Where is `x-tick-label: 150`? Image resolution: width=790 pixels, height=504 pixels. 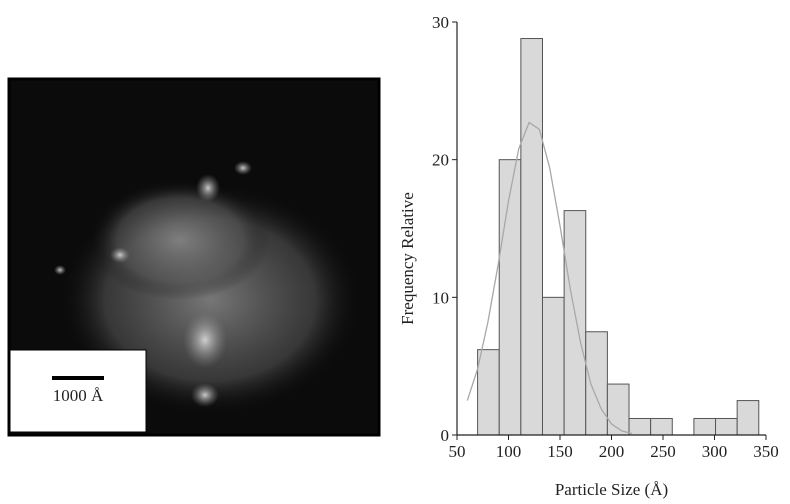
x-tick-label: 150 is located at coordinates (560, 451).